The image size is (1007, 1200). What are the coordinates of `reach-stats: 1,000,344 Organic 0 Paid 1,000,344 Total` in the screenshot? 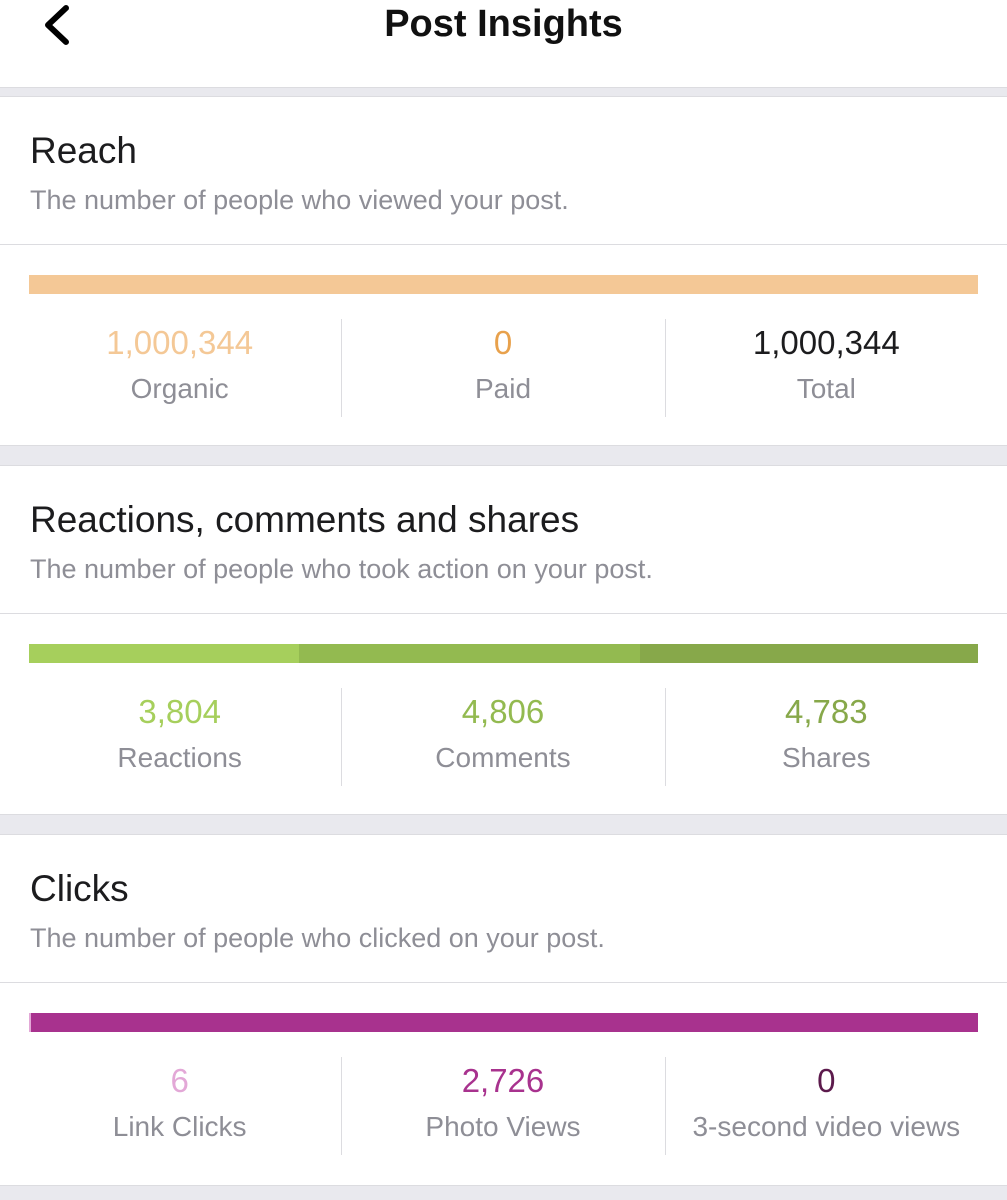 It's located at (503, 368).